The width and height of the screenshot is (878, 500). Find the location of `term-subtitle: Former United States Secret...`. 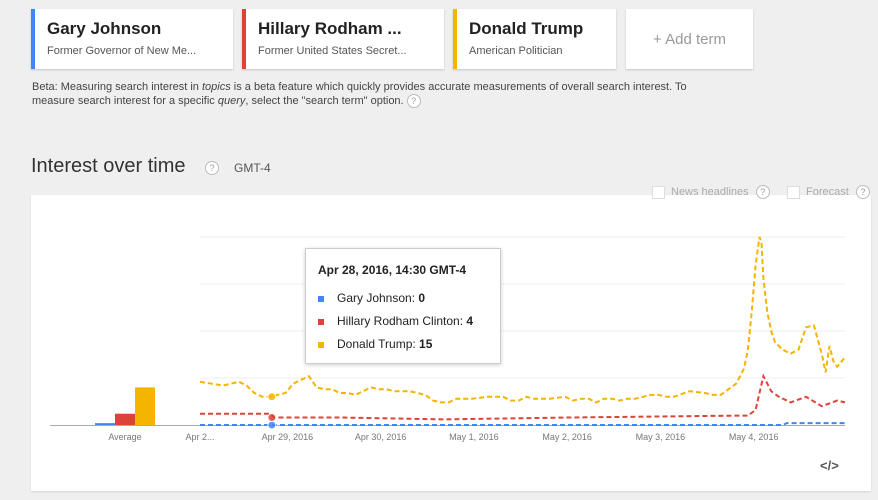

term-subtitle: Former United States Secret... is located at coordinates (332, 51).